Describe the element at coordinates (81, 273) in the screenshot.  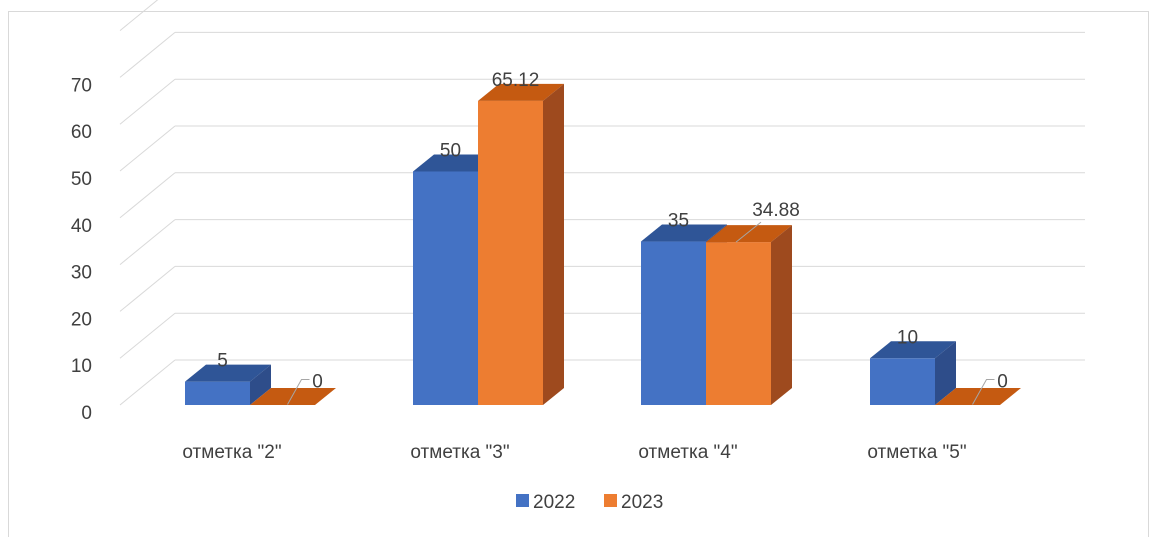
I see `y-tick-label: 30` at that location.